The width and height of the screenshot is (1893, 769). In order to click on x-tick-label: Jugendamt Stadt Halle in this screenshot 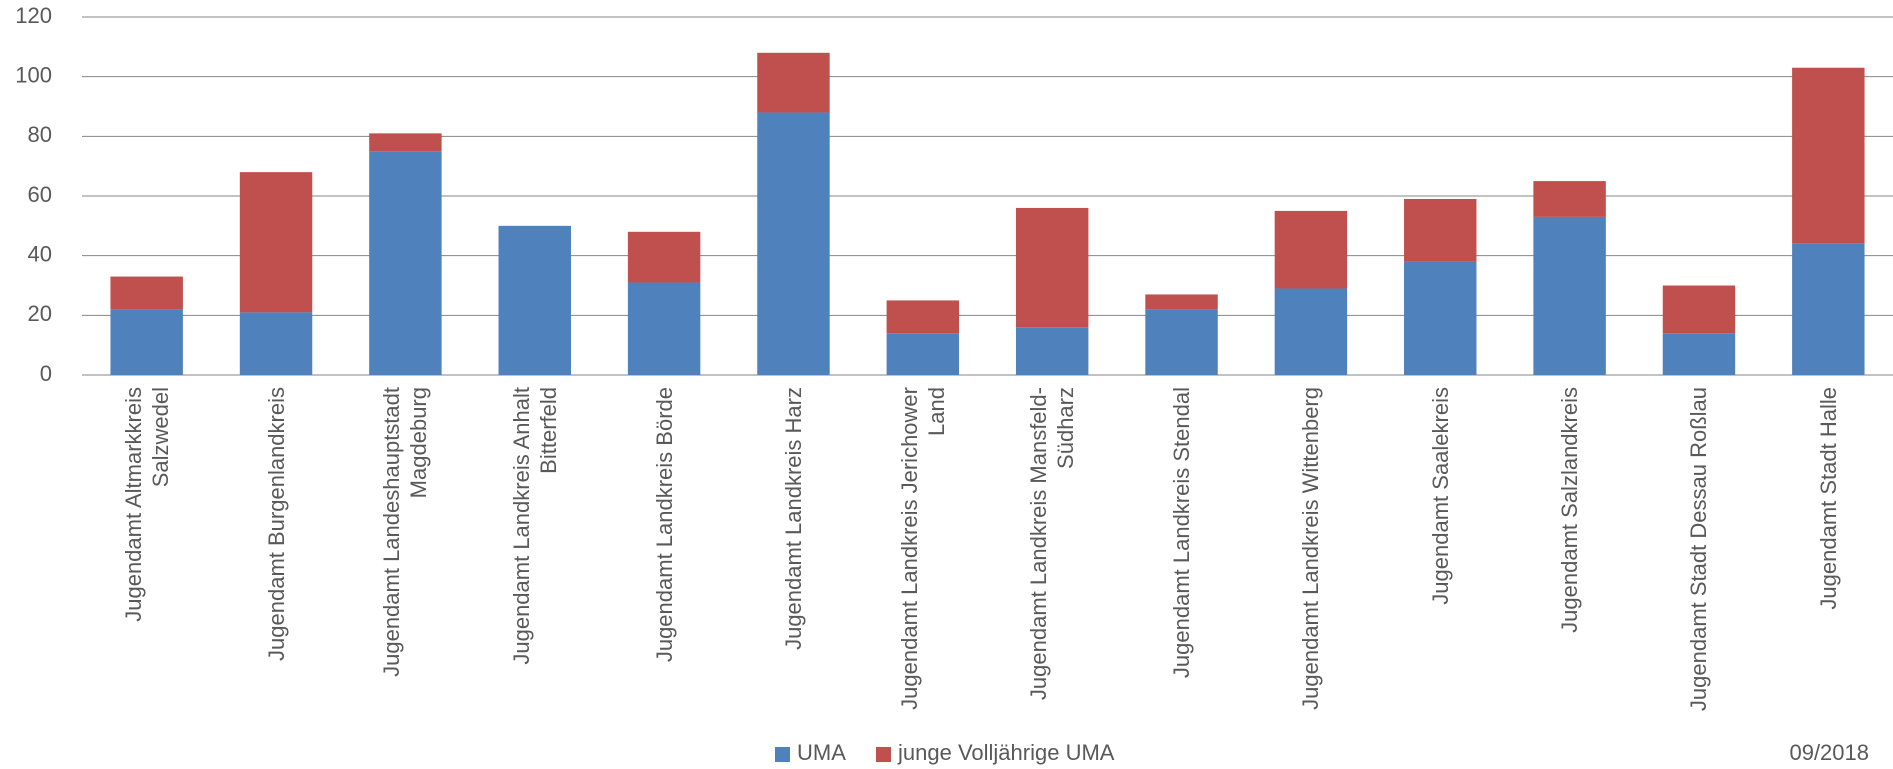, I will do `click(1828, 498)`.